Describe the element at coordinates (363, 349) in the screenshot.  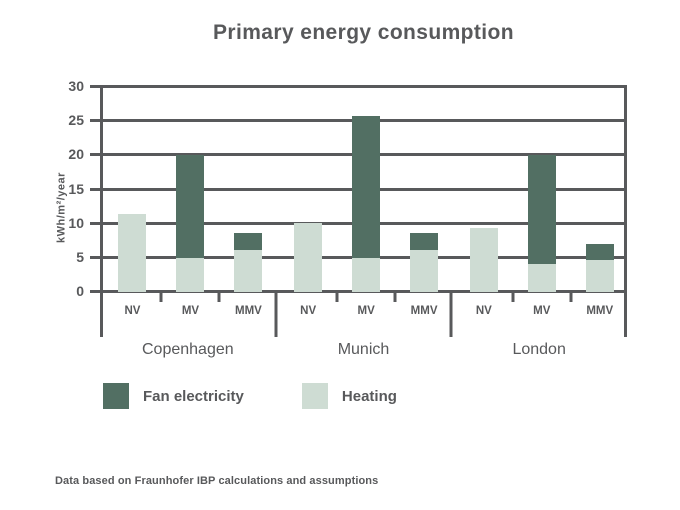
I see `group-label-munich: Munich` at that location.